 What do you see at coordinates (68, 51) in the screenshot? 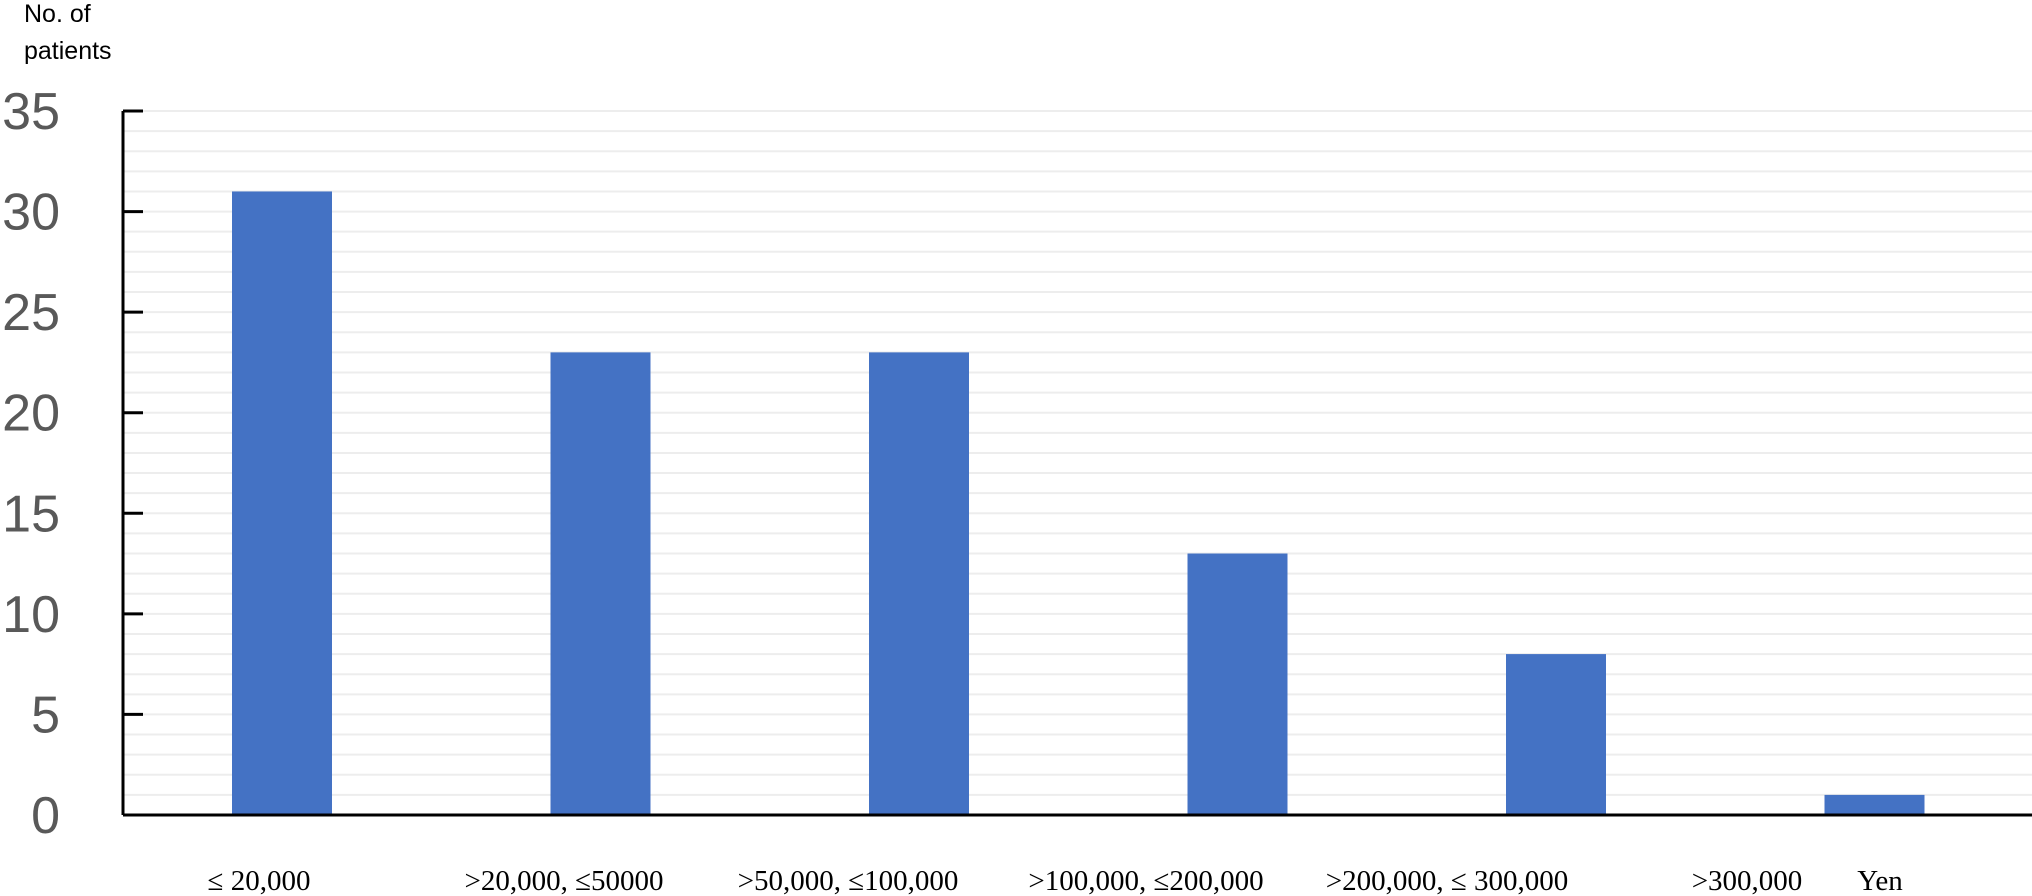
I see `y-axis-title-line-2: patients` at bounding box center [68, 51].